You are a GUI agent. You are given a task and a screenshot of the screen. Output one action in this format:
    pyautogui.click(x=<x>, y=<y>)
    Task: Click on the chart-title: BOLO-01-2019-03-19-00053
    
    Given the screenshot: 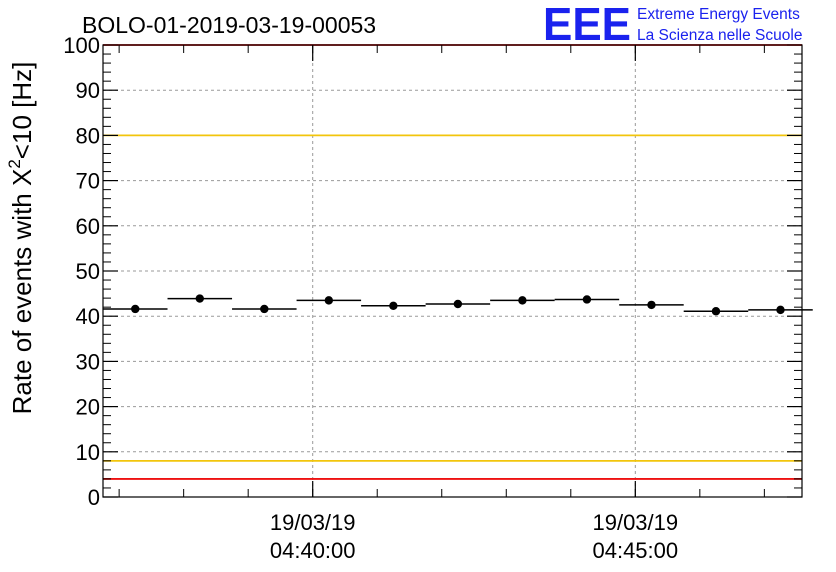 What is the action you would take?
    pyautogui.click(x=229, y=25)
    